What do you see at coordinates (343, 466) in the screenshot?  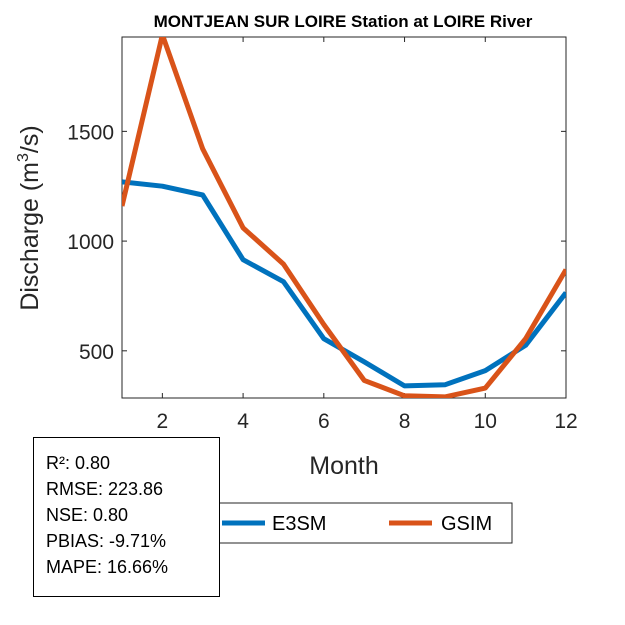 I see `x-axis-label: Month` at bounding box center [343, 466].